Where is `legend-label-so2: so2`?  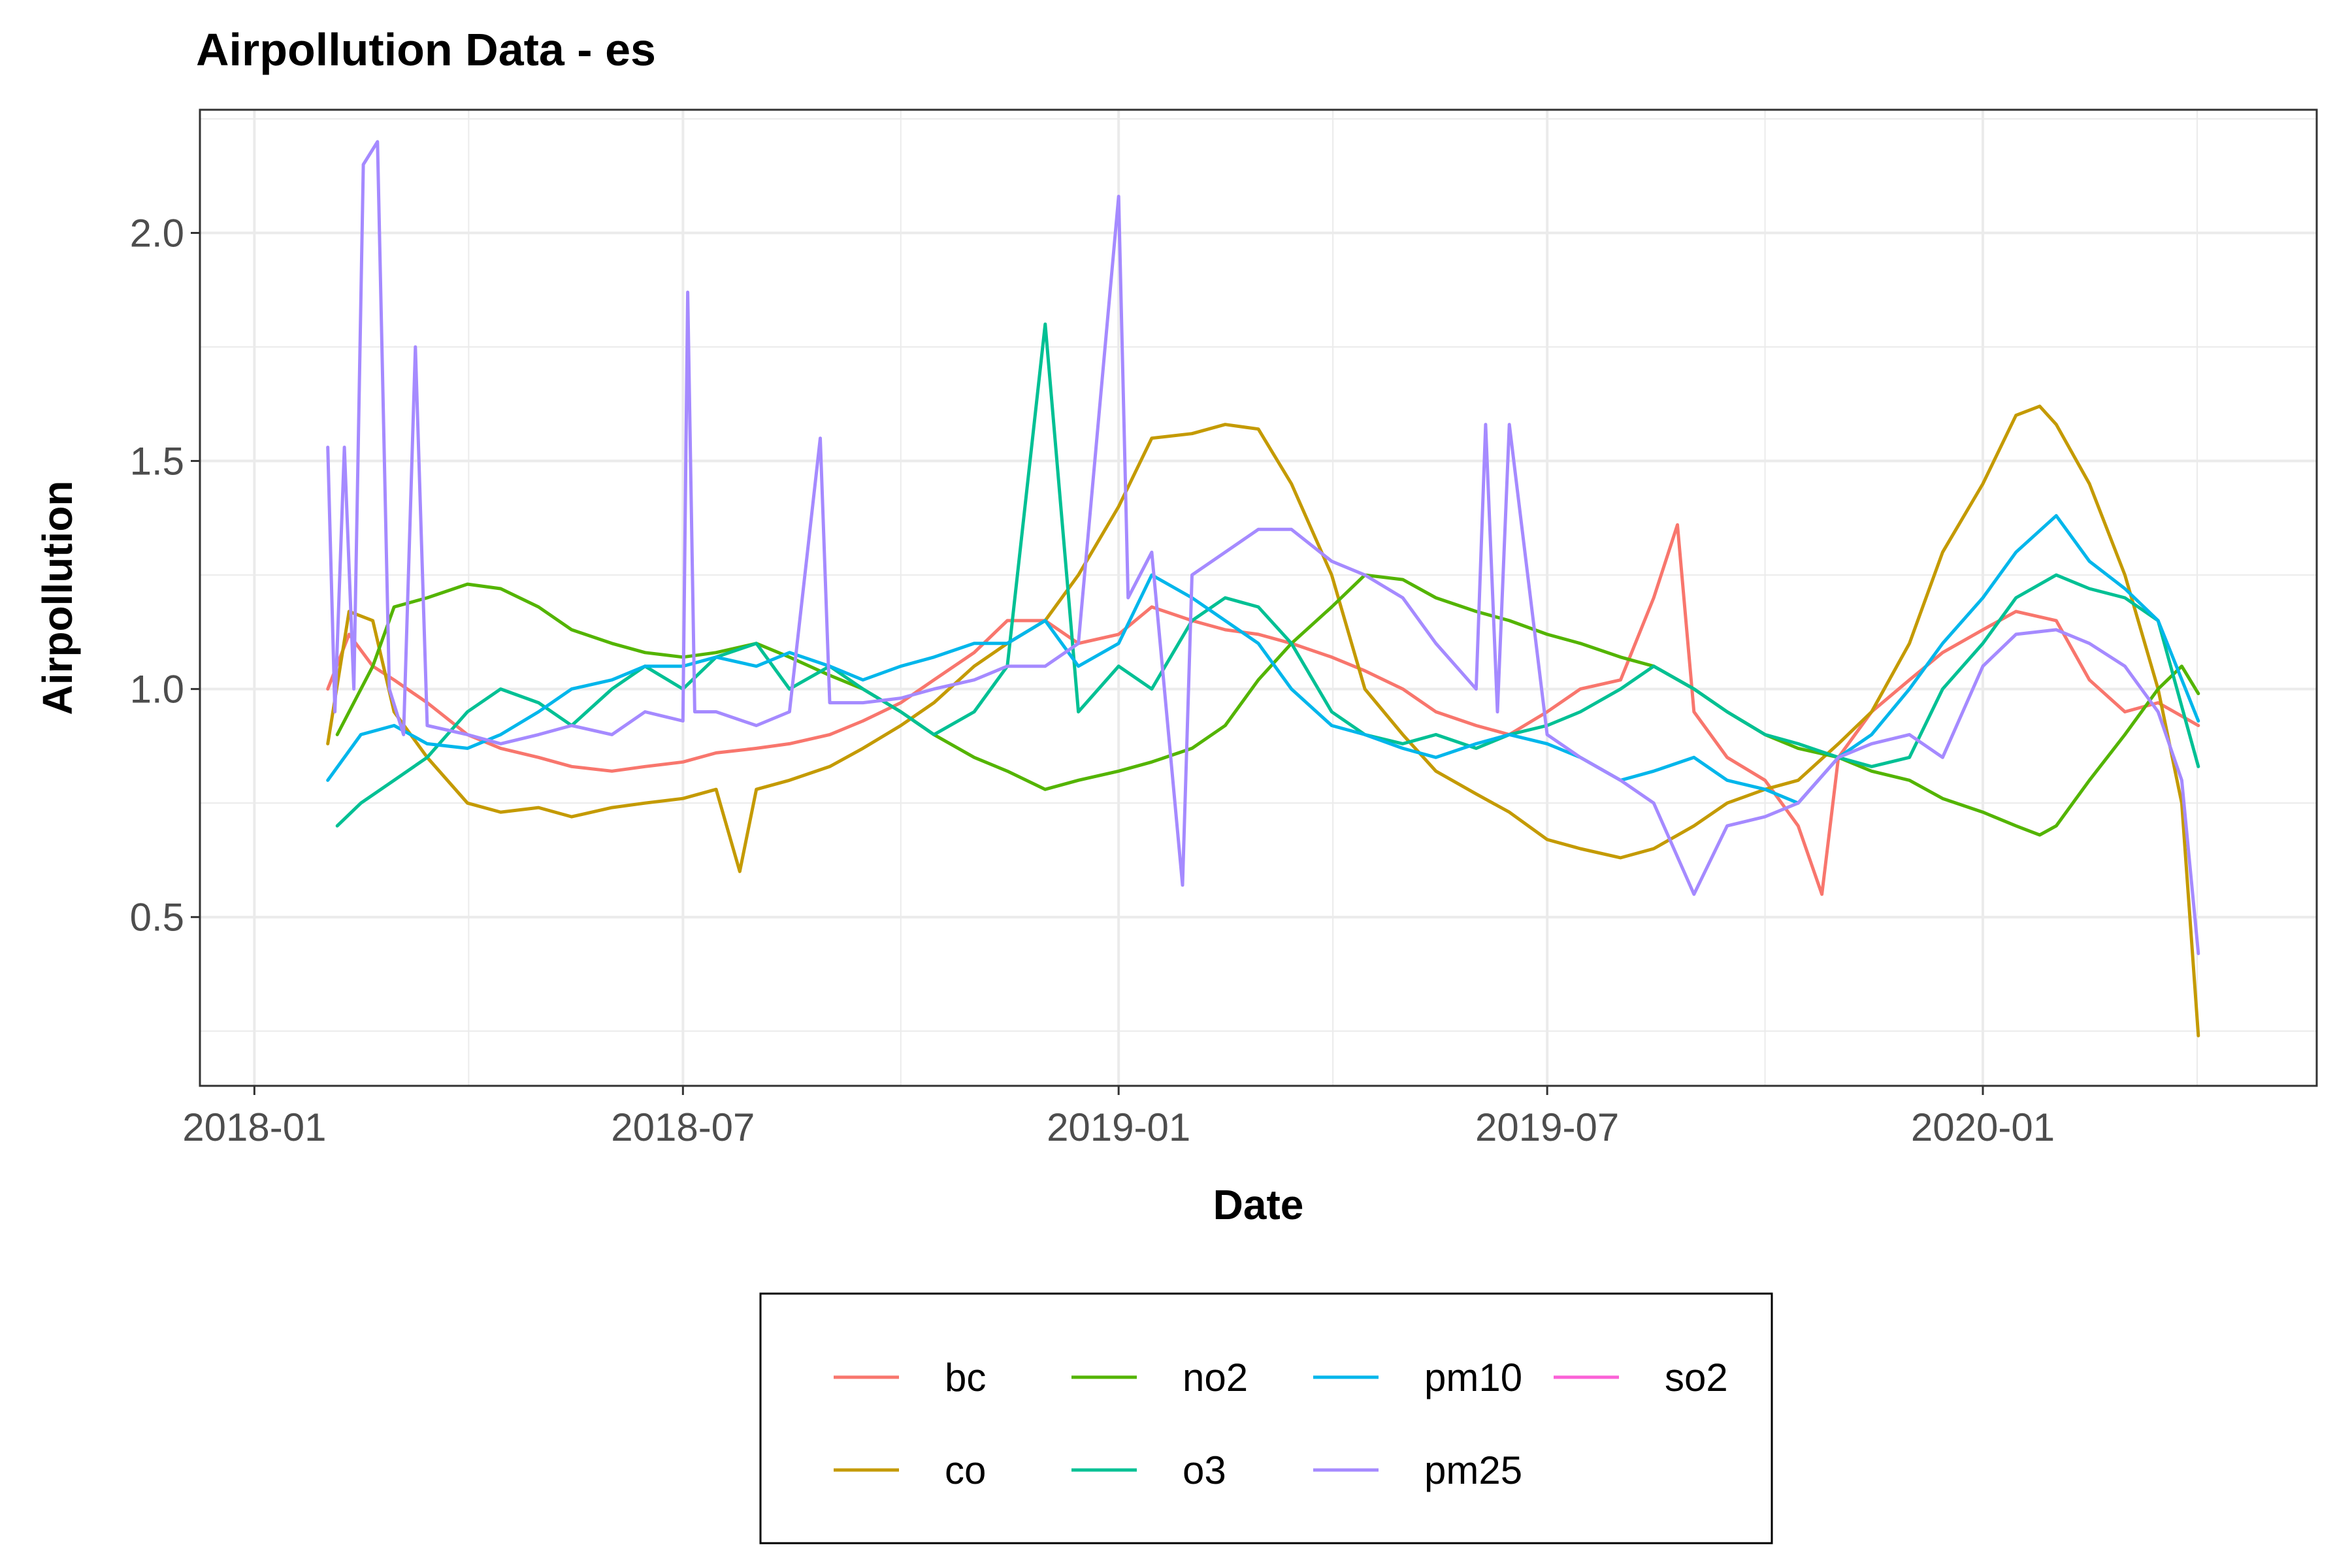
legend-label-so2: so2 is located at coordinates (1696, 1377).